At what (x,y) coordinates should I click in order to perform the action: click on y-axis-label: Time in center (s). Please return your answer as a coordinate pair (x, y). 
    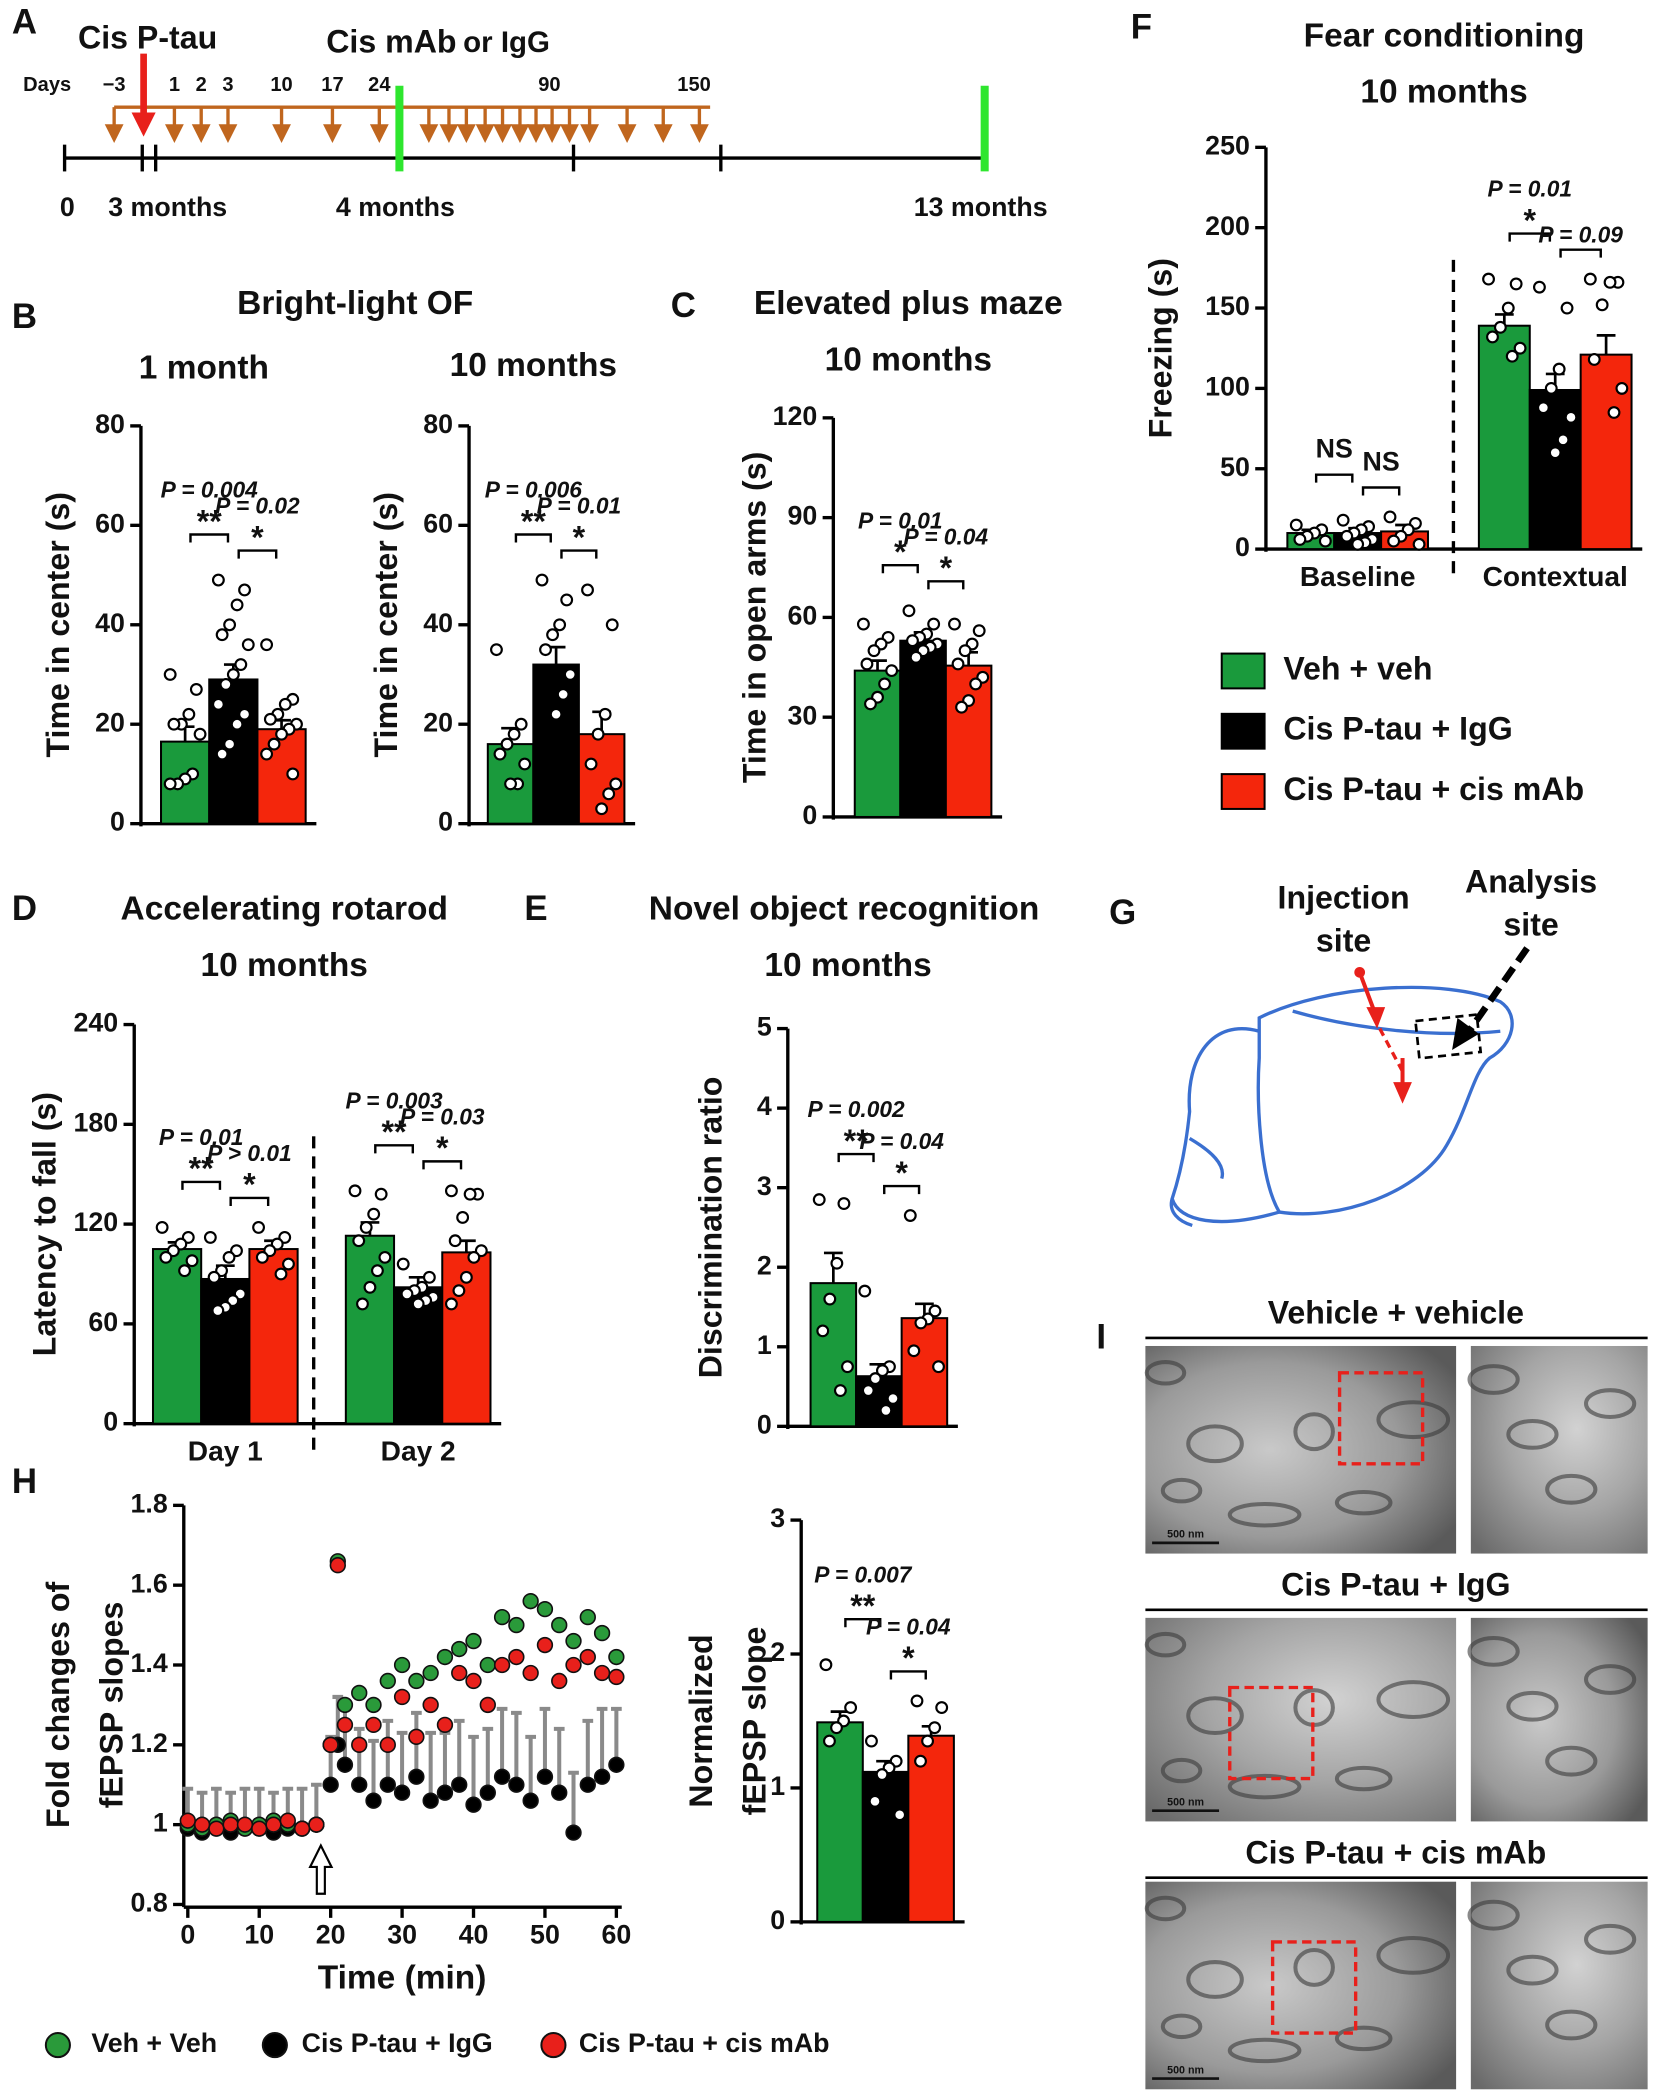
    Looking at the image, I should click on (58, 624).